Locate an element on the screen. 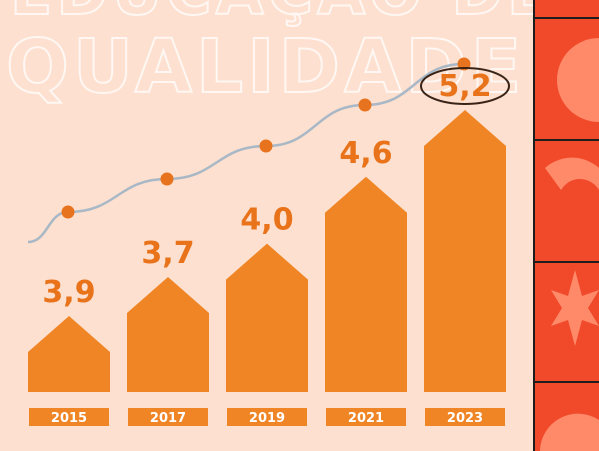  value-label-2021: 4,6 is located at coordinates (365, 153).